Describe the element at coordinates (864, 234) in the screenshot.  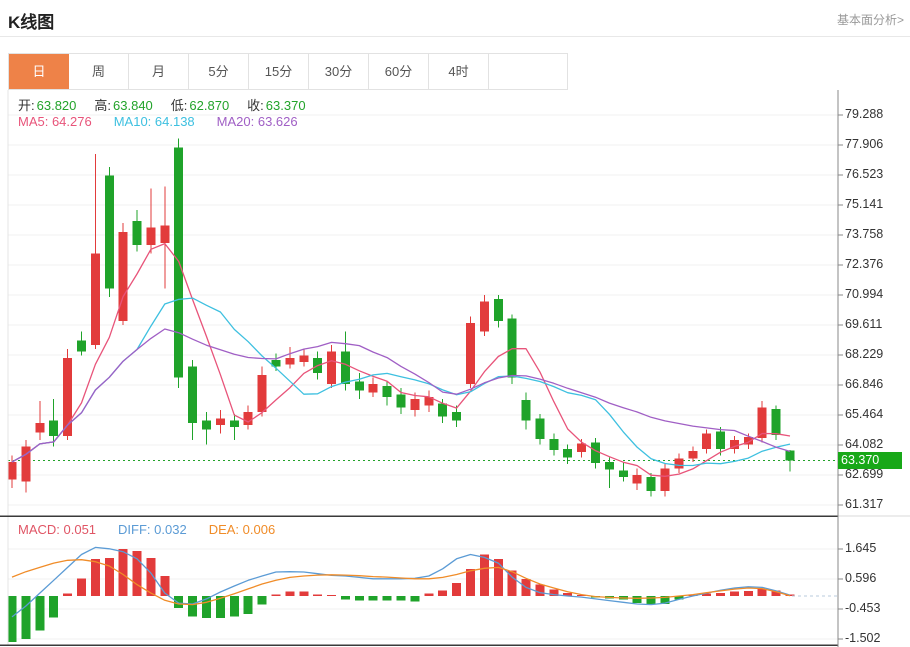
I see `price-axis-label: 73.758` at that location.